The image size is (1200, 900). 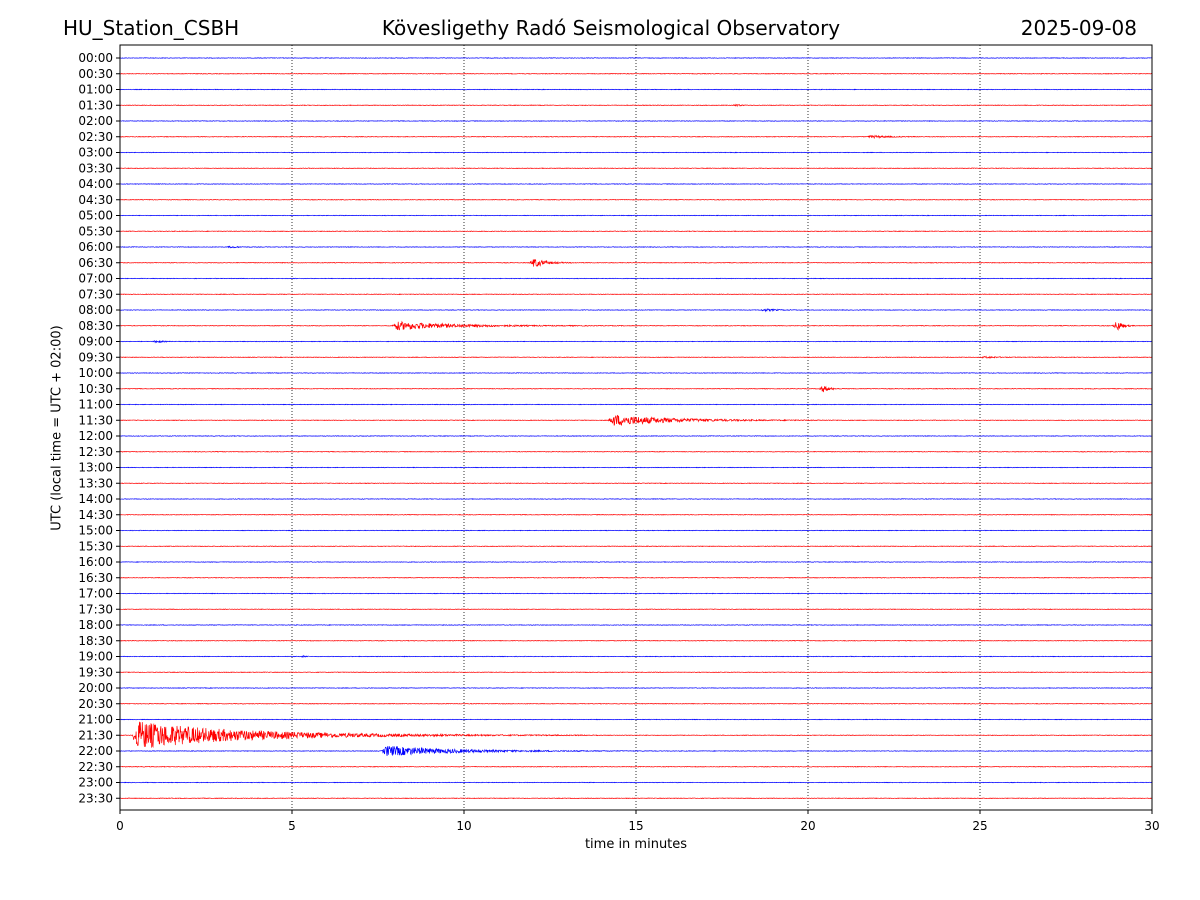 What do you see at coordinates (95, 767) in the screenshot?
I see `y-tick-label: 22:30` at bounding box center [95, 767].